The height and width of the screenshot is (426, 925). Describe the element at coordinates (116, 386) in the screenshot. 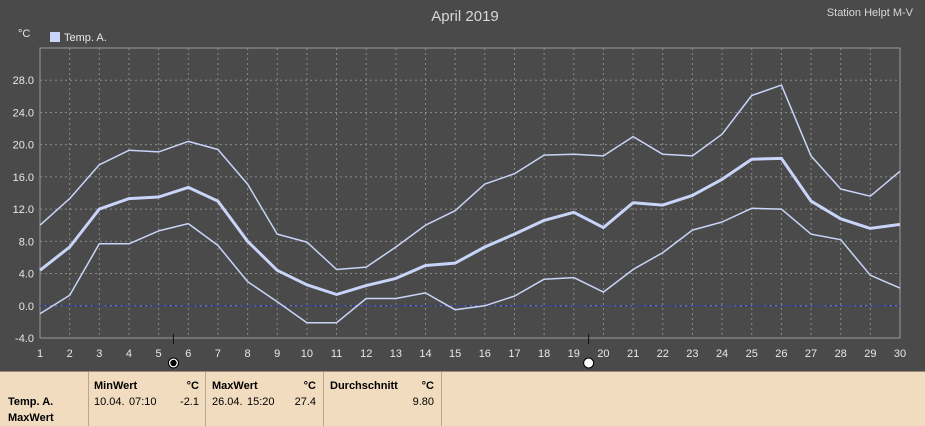

I see `min-header: MinWert` at that location.